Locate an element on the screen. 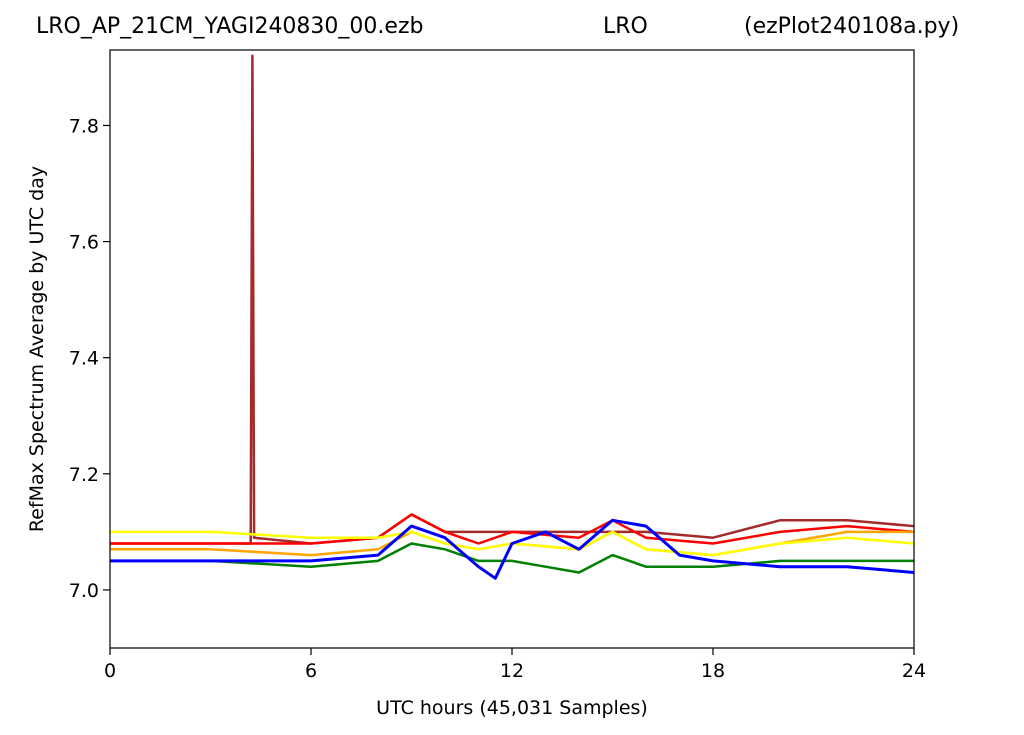 This screenshot has height=735, width=1024. x-axis: 0 6 12 18 24 is located at coordinates (515, 665).